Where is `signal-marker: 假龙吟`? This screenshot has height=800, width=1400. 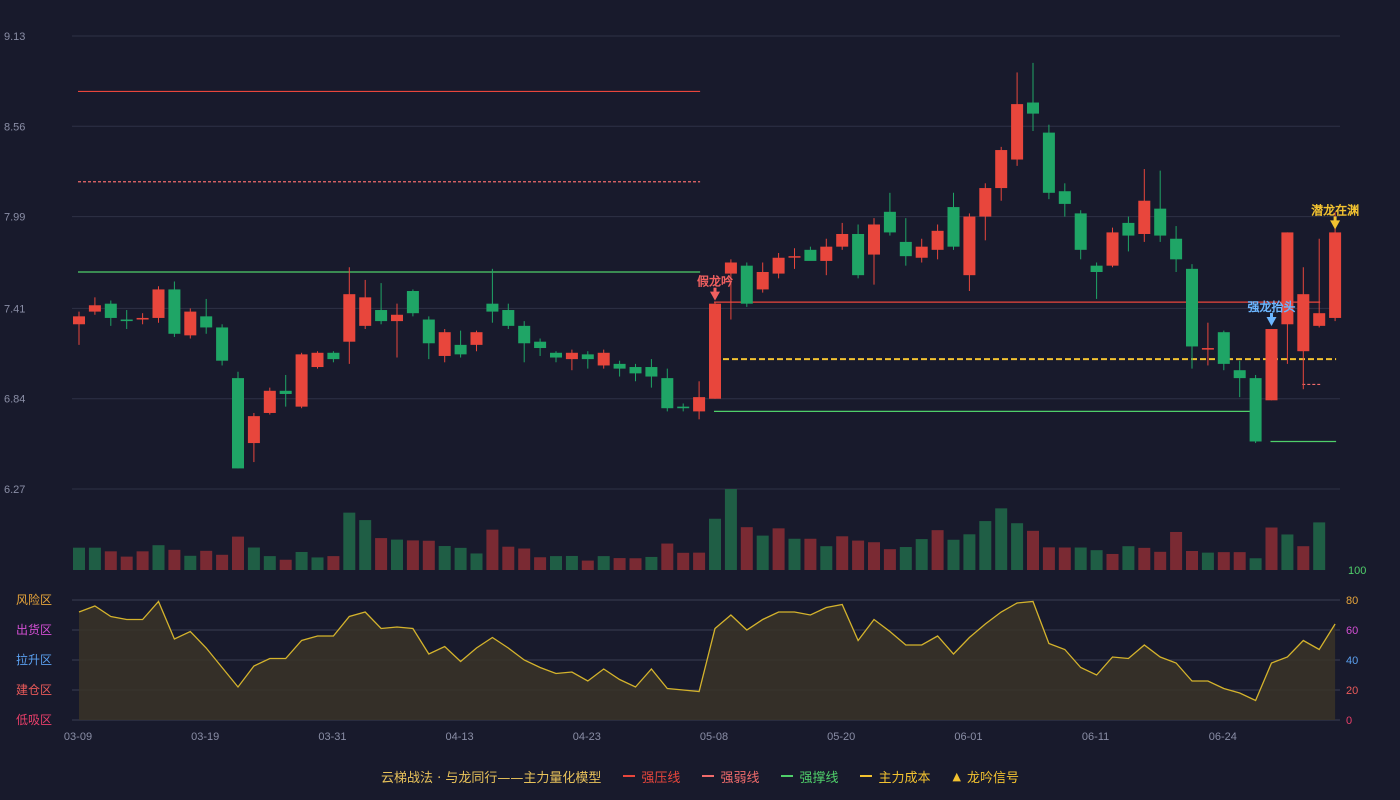
signal-marker: 假龙吟 is located at coordinates (715, 287).